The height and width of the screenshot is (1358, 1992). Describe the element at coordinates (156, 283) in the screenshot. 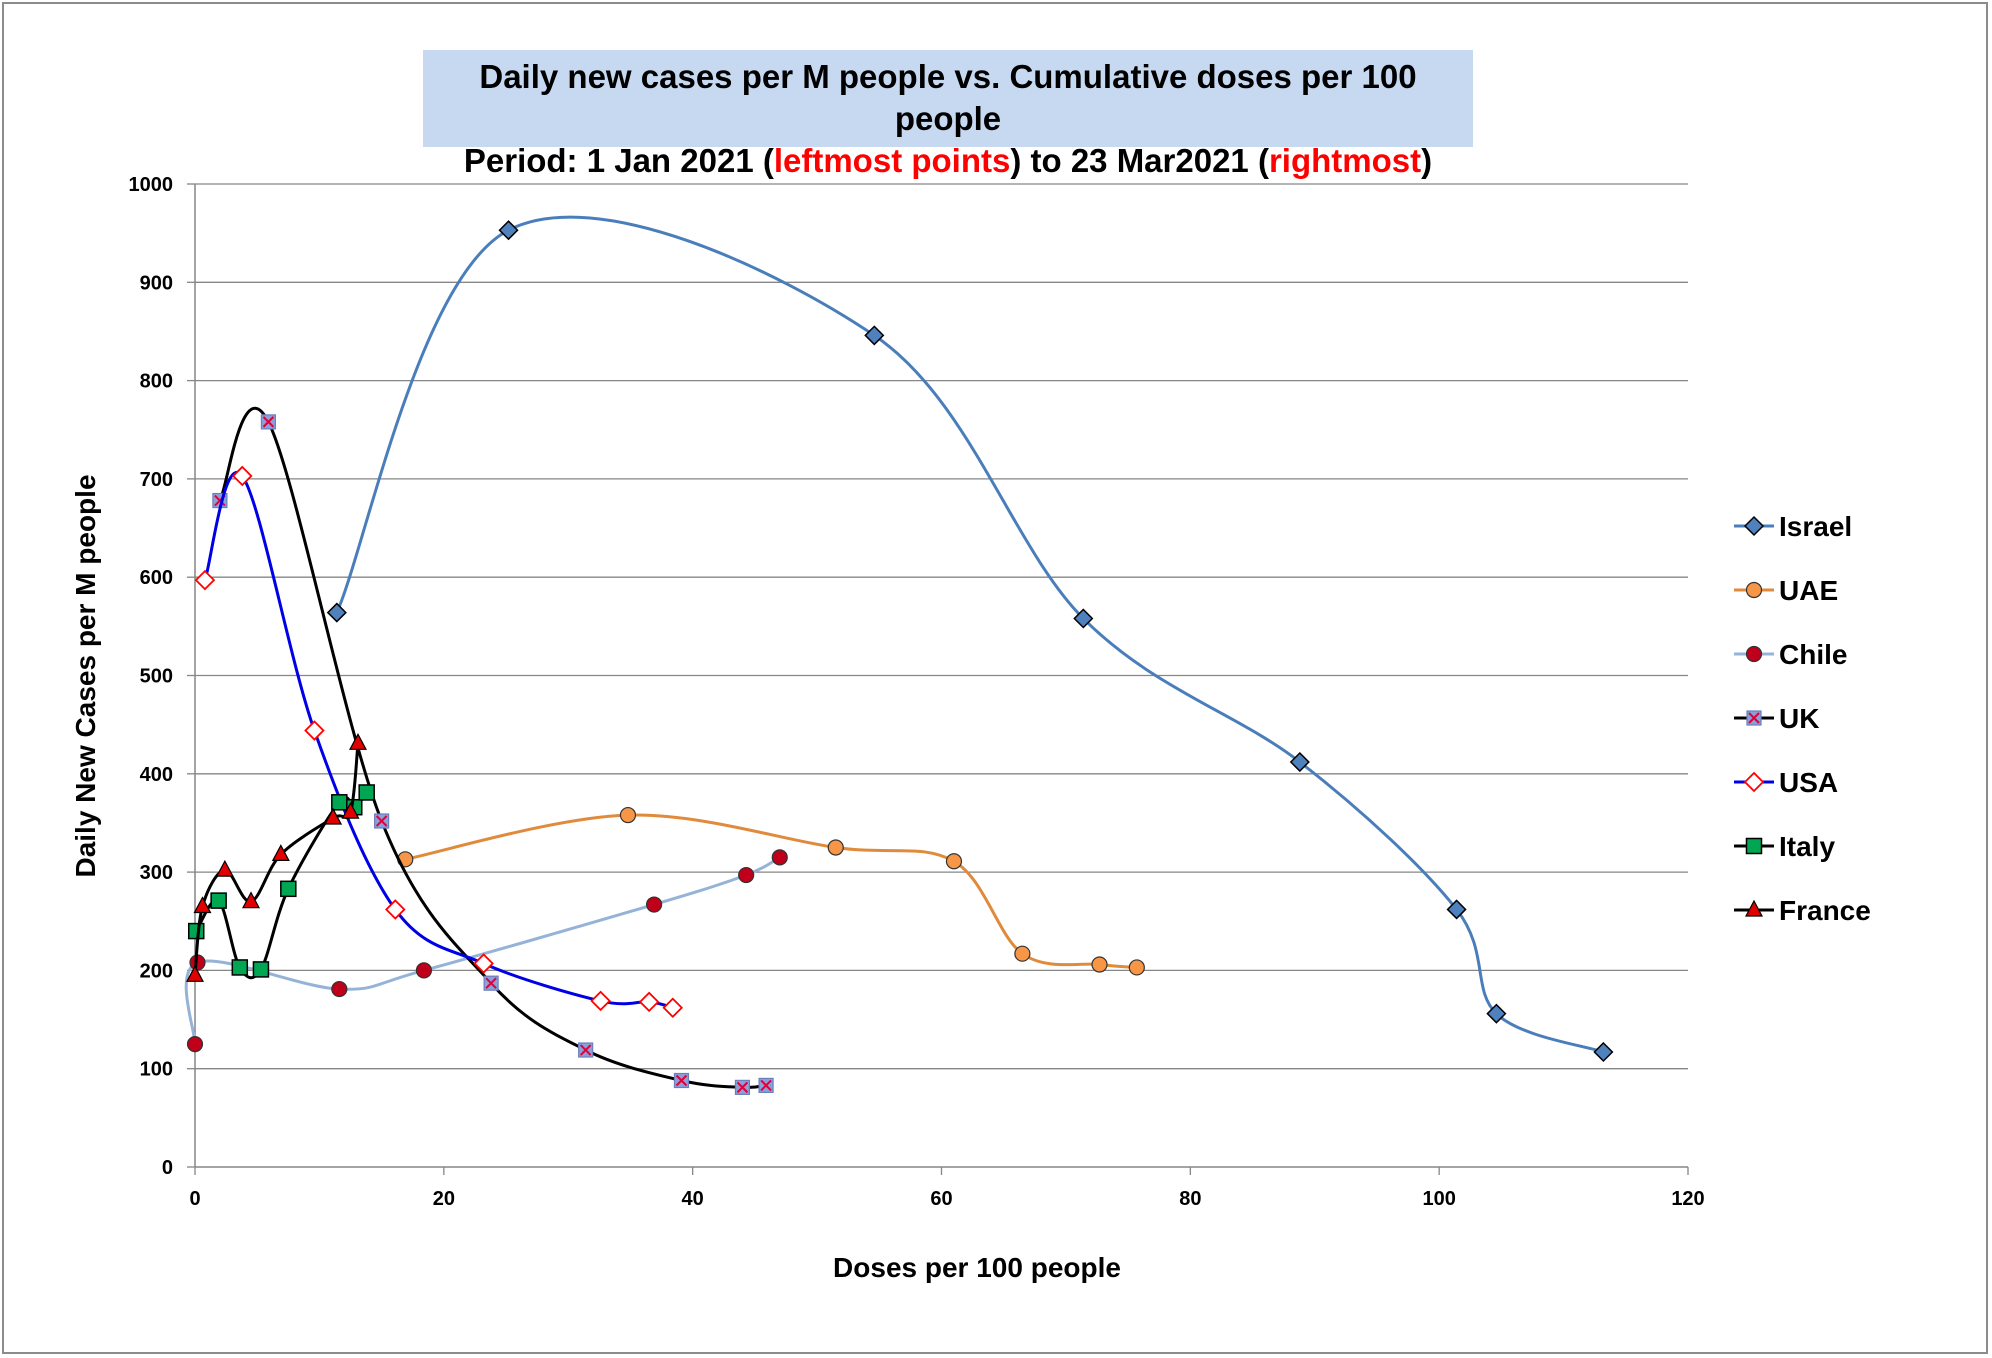

I see `y-tick-label: 900` at that location.